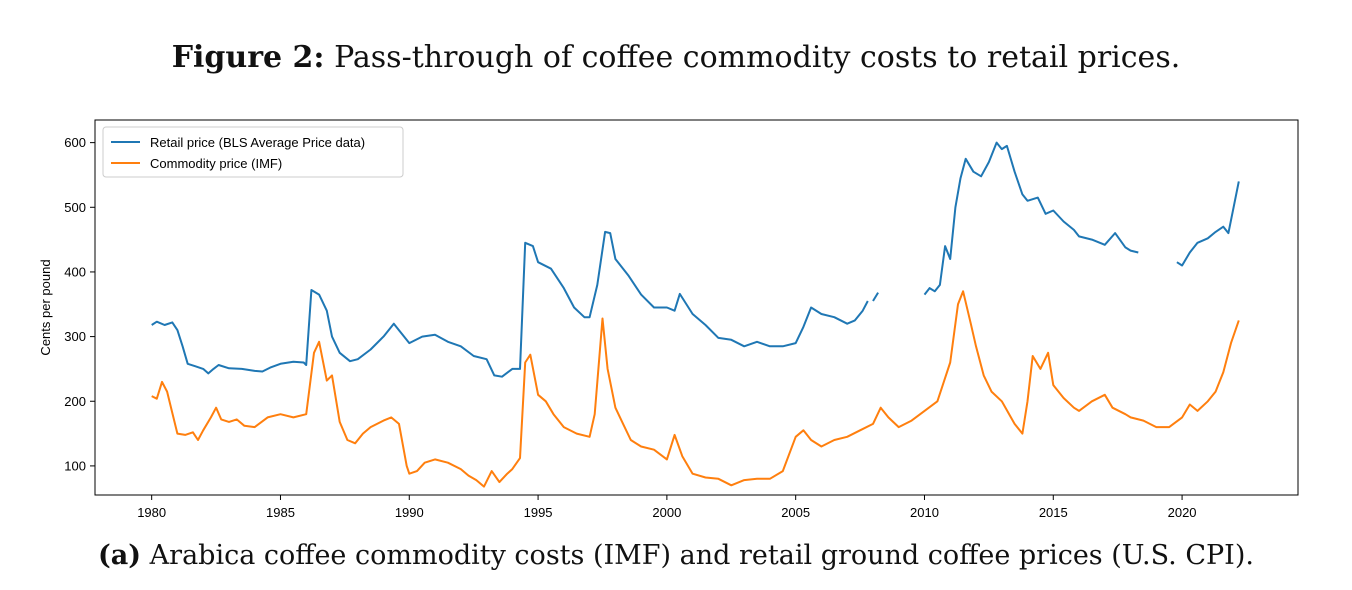  Describe the element at coordinates (1053, 512) in the screenshot. I see `x-tick-label-2015: 2015` at that location.